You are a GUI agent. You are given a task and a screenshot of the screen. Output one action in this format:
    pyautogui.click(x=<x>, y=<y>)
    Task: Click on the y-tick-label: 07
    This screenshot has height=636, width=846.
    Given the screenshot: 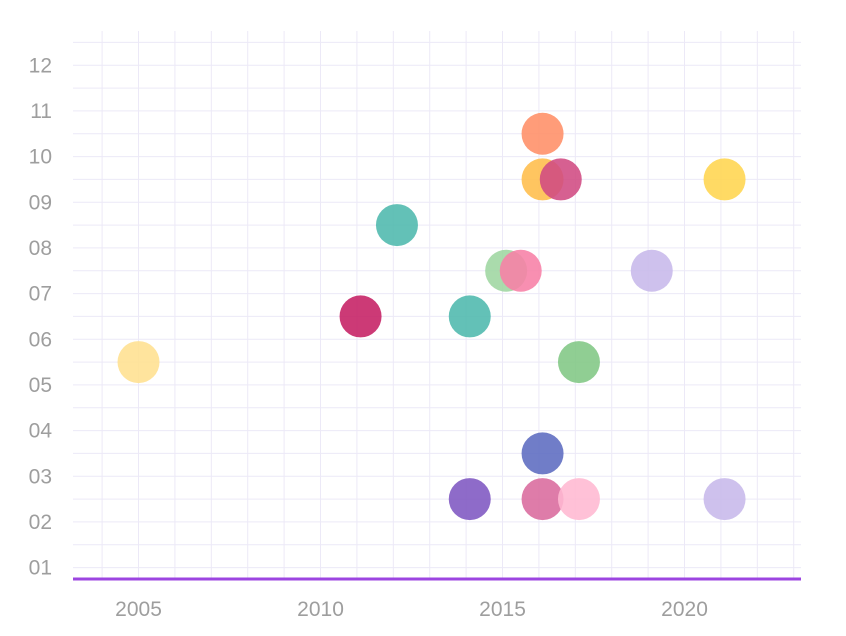 What is the action you would take?
    pyautogui.click(x=40, y=294)
    